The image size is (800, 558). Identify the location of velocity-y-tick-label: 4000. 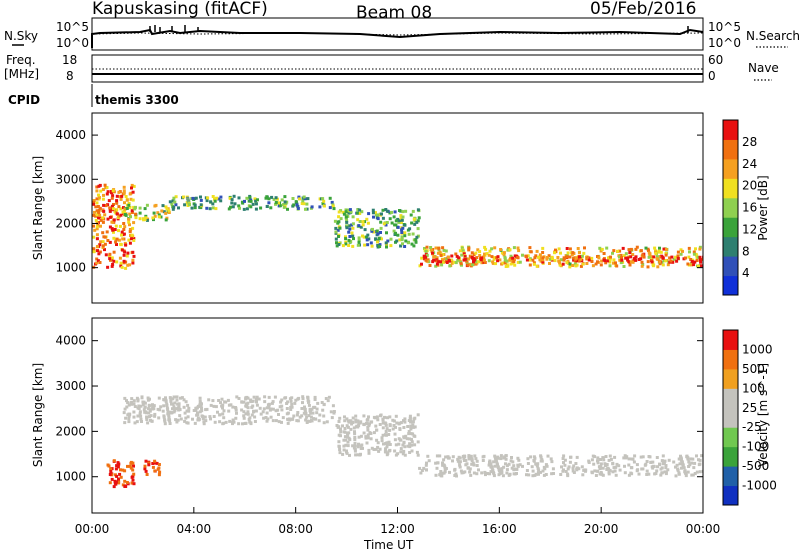
(70, 341).